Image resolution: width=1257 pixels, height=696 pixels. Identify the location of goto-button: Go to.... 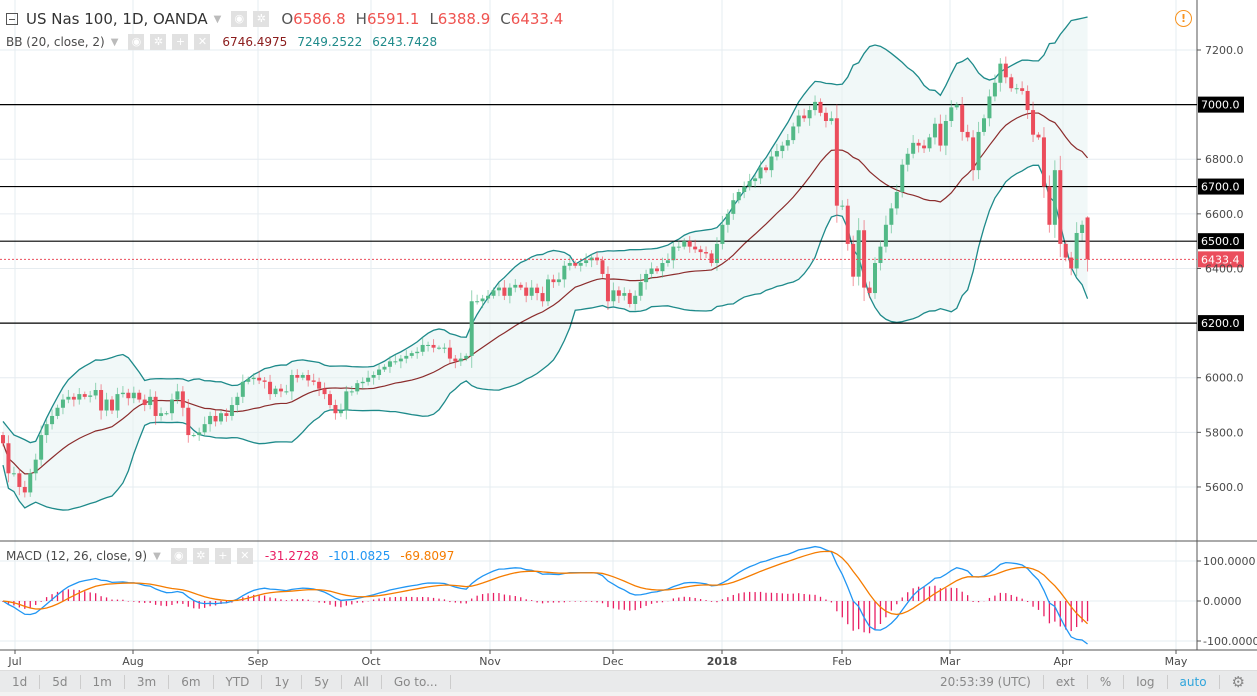
(416, 682).